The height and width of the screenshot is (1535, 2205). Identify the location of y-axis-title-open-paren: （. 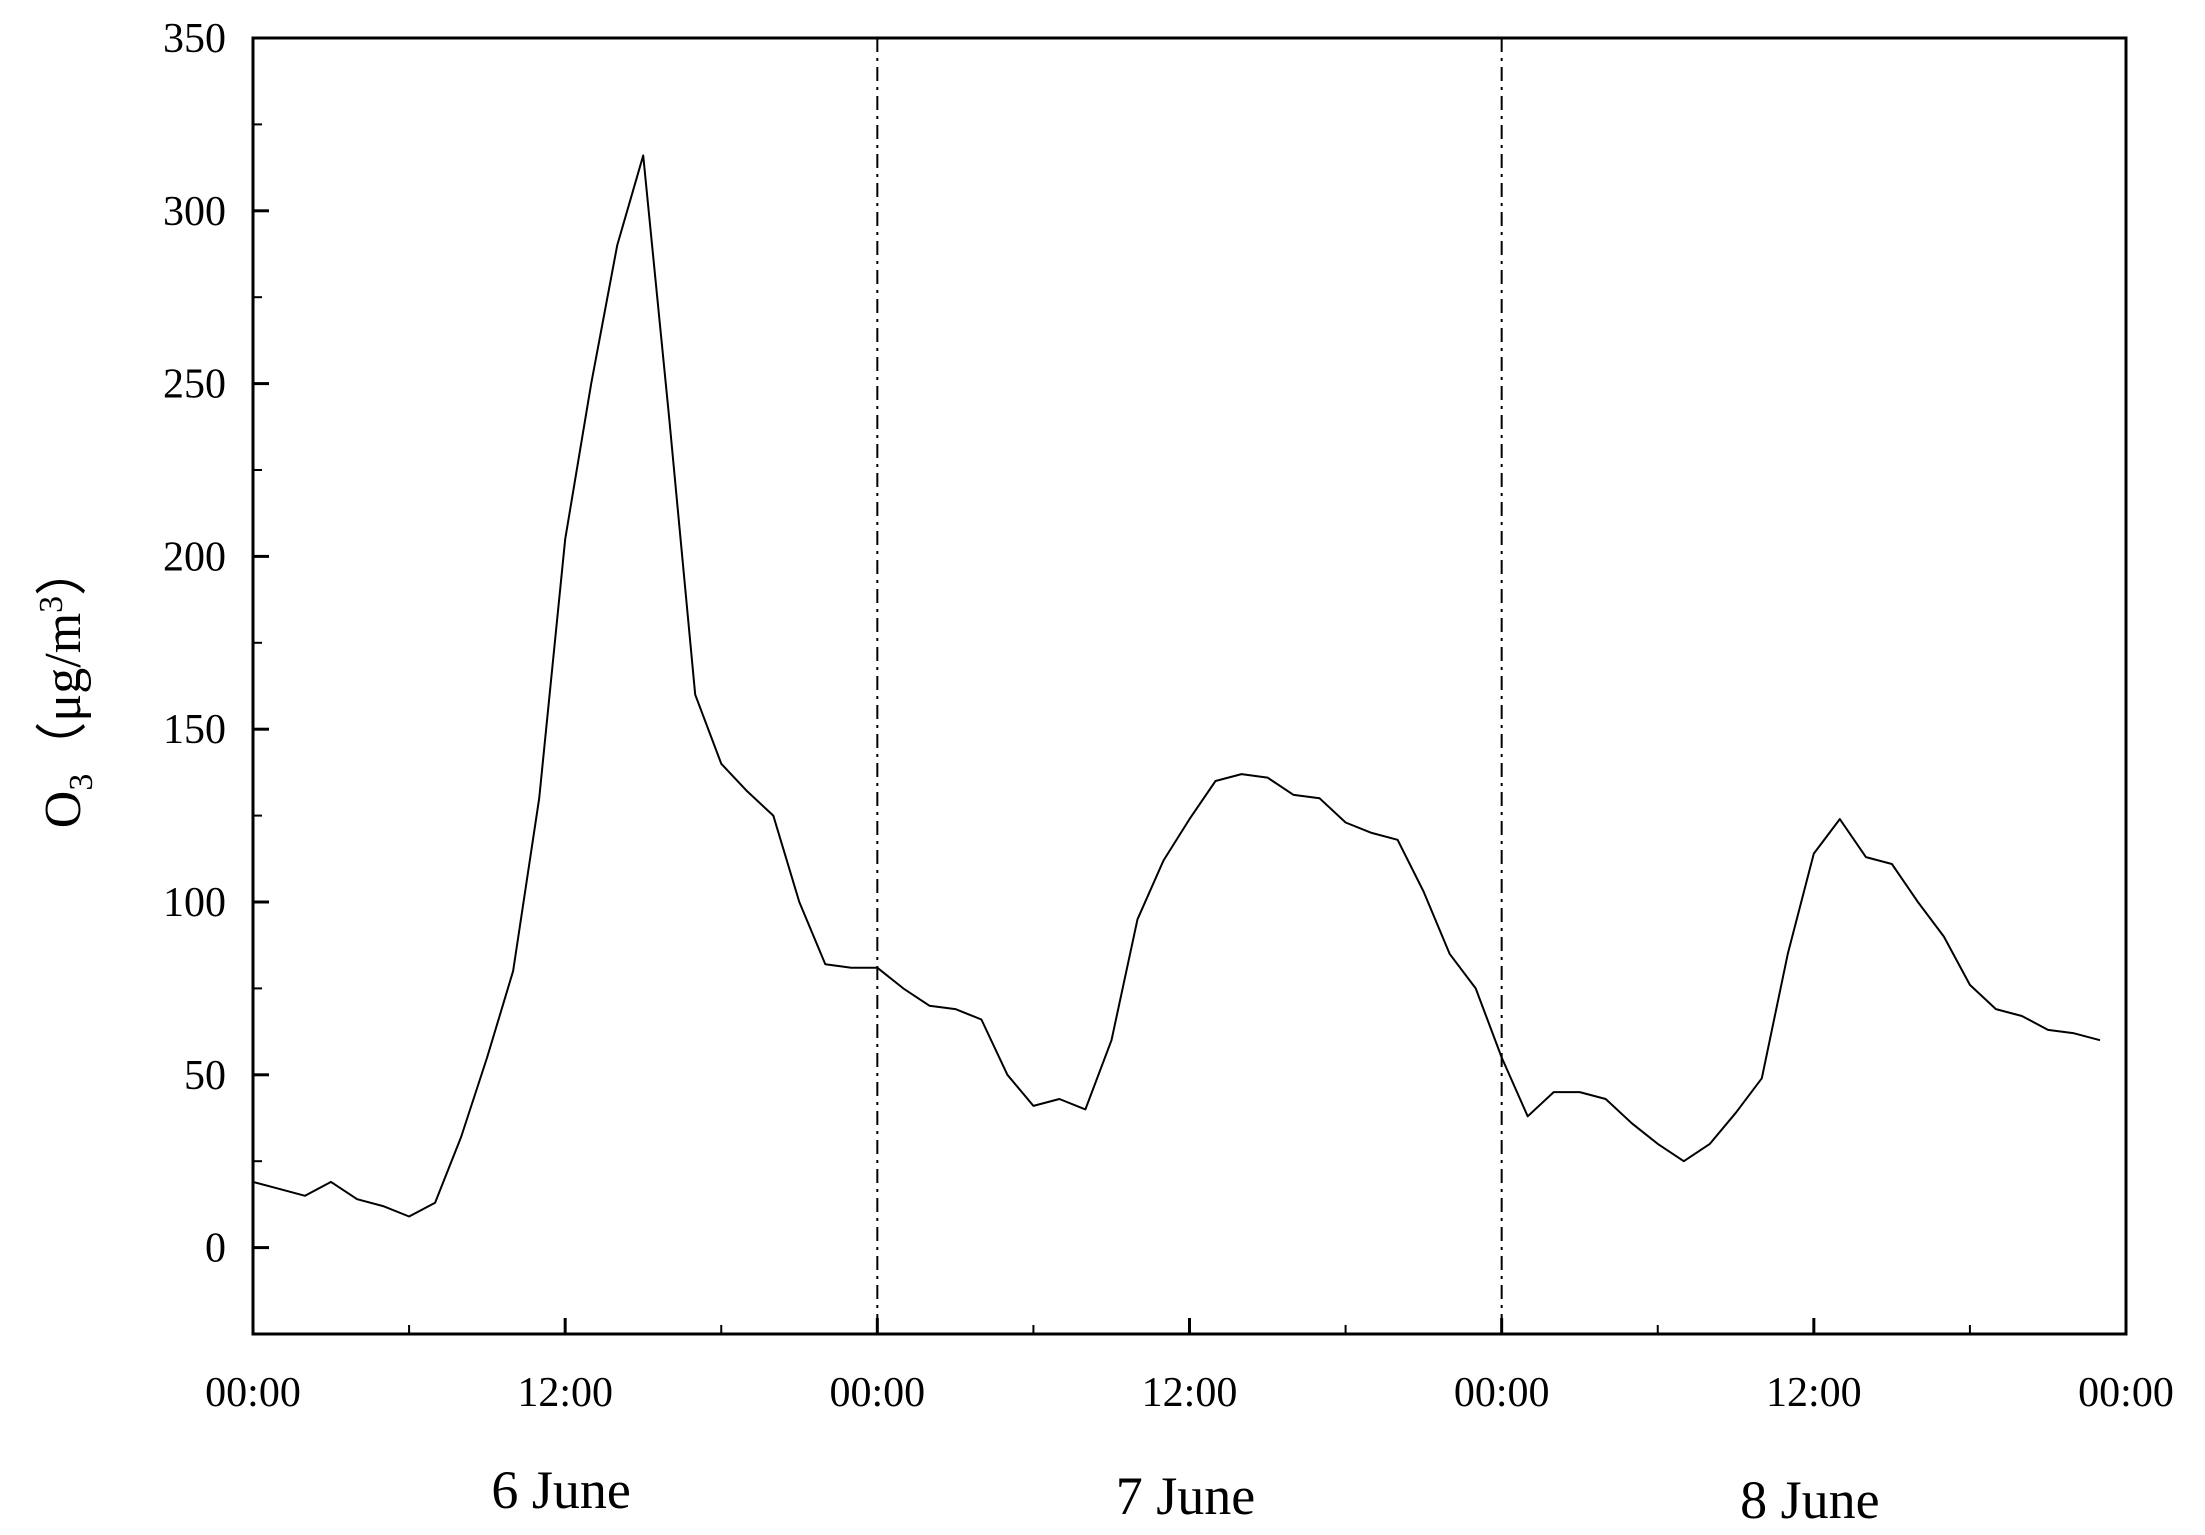
(63, 748).